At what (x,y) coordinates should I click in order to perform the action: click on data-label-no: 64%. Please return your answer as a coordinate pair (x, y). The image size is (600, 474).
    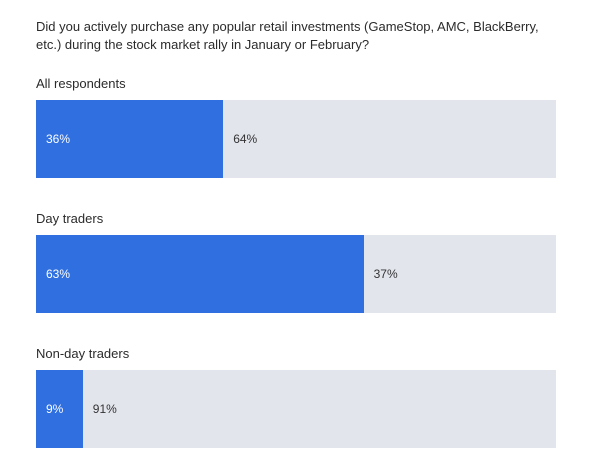
    Looking at the image, I should click on (245, 139).